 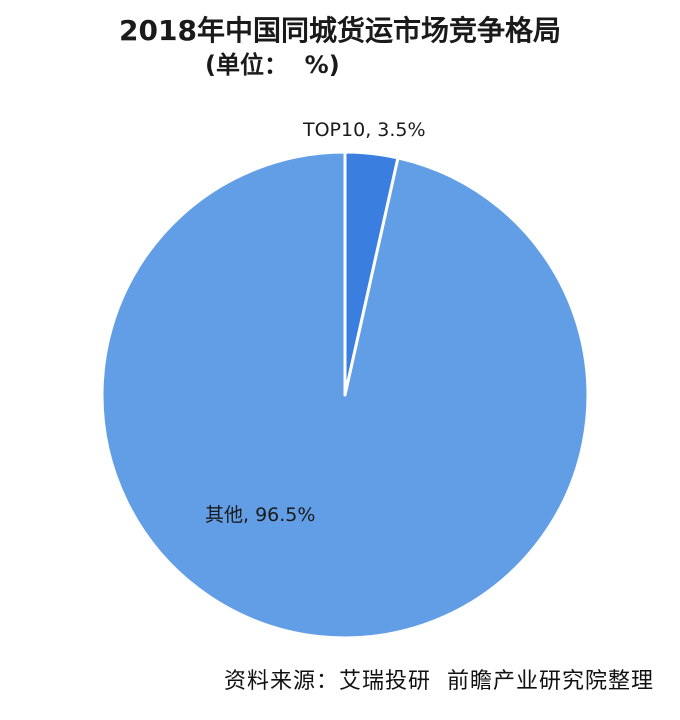 What do you see at coordinates (272, 65) in the screenshot?
I see `unit-label: (单位： %)` at bounding box center [272, 65].